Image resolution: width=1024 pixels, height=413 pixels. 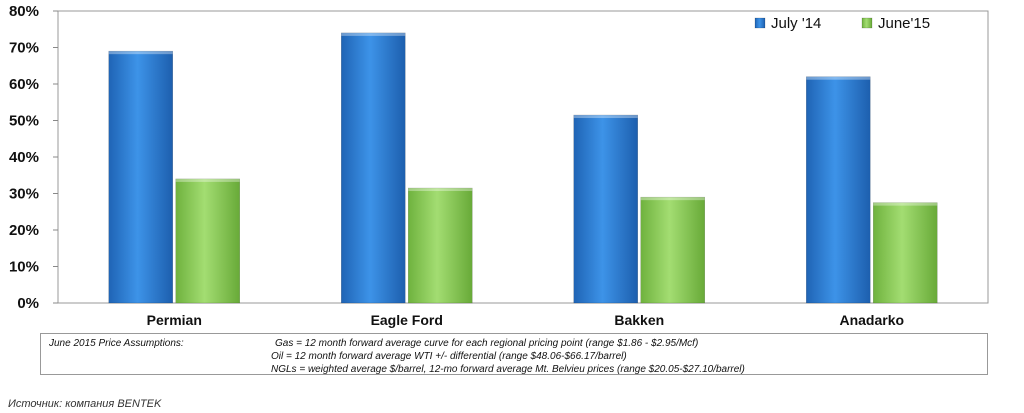 I want to click on y-tick-label: 60%, so click(x=24, y=84).